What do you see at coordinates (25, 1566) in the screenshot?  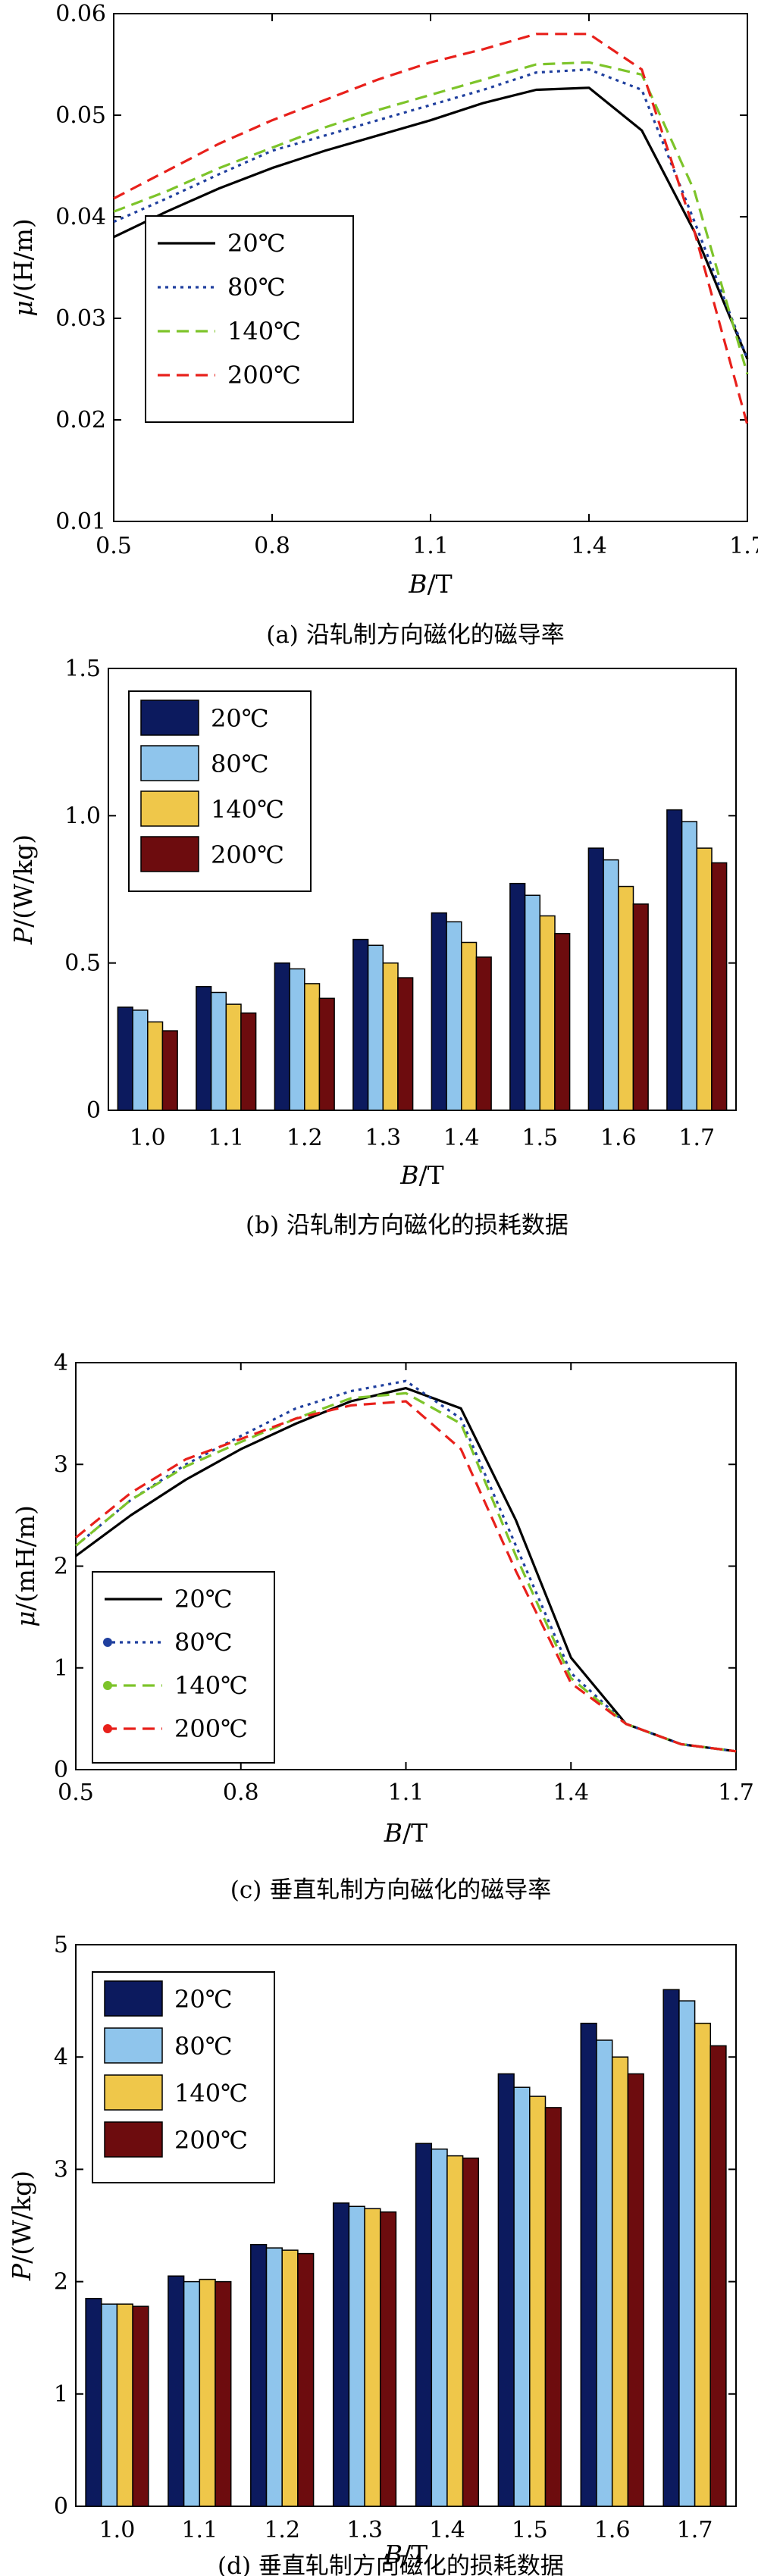 I see `y-axis-label: μ/(mH/m)` at bounding box center [25, 1566].